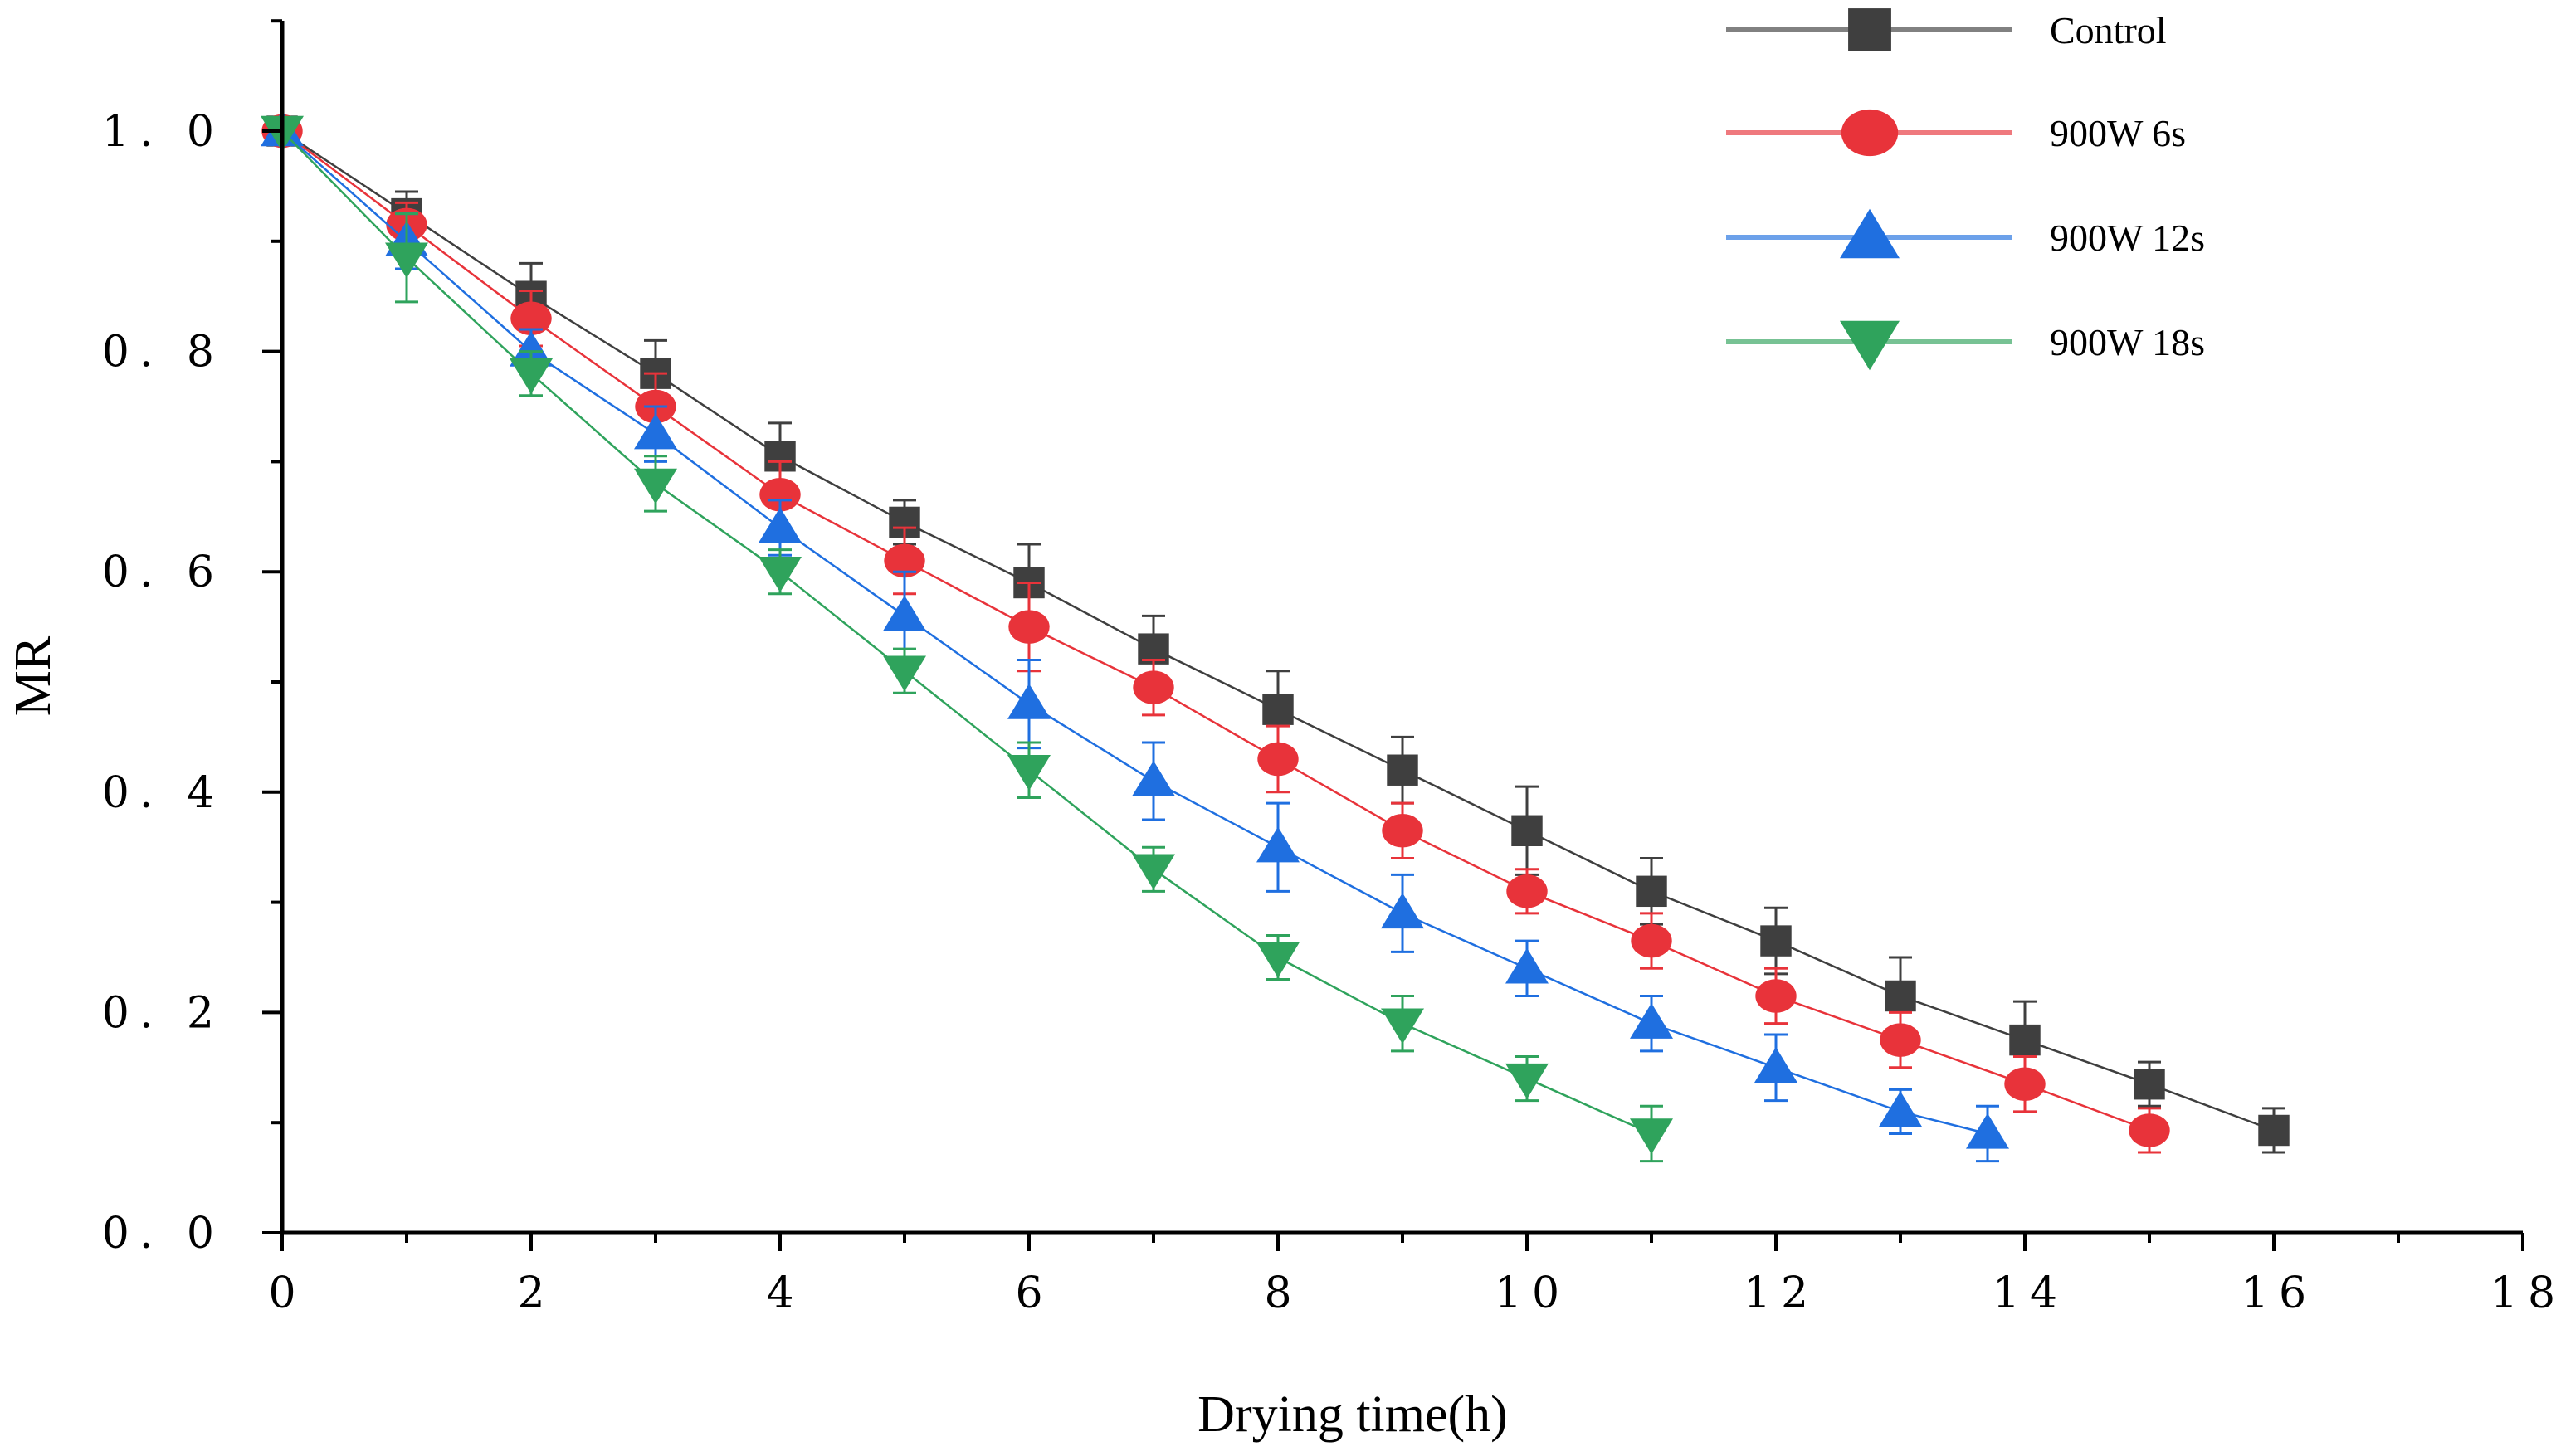 Image resolution: width=2556 pixels, height=1456 pixels. Describe the element at coordinates (1947, 29) in the screenshot. I see `legend-item: Control` at that location.